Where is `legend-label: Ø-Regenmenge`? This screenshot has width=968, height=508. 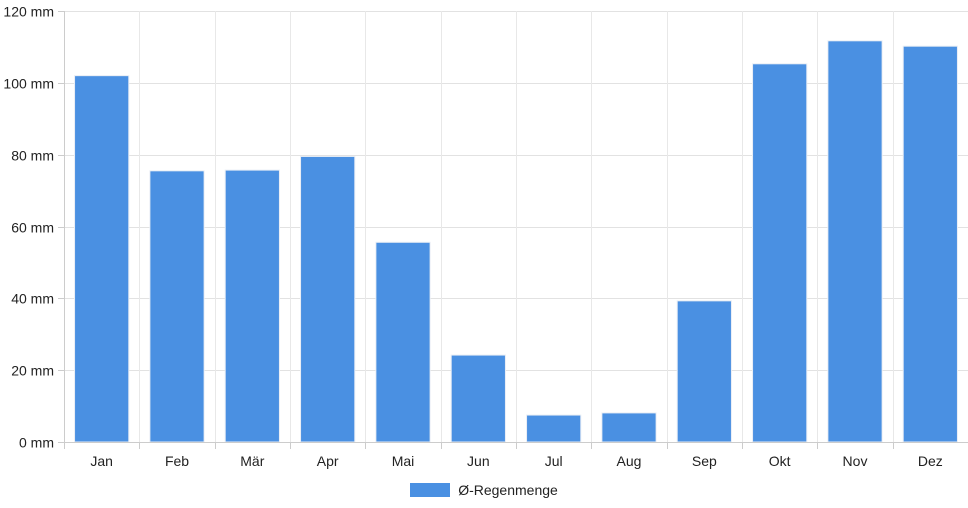
legend-label: Ø-Regenmenge is located at coordinates (508, 490).